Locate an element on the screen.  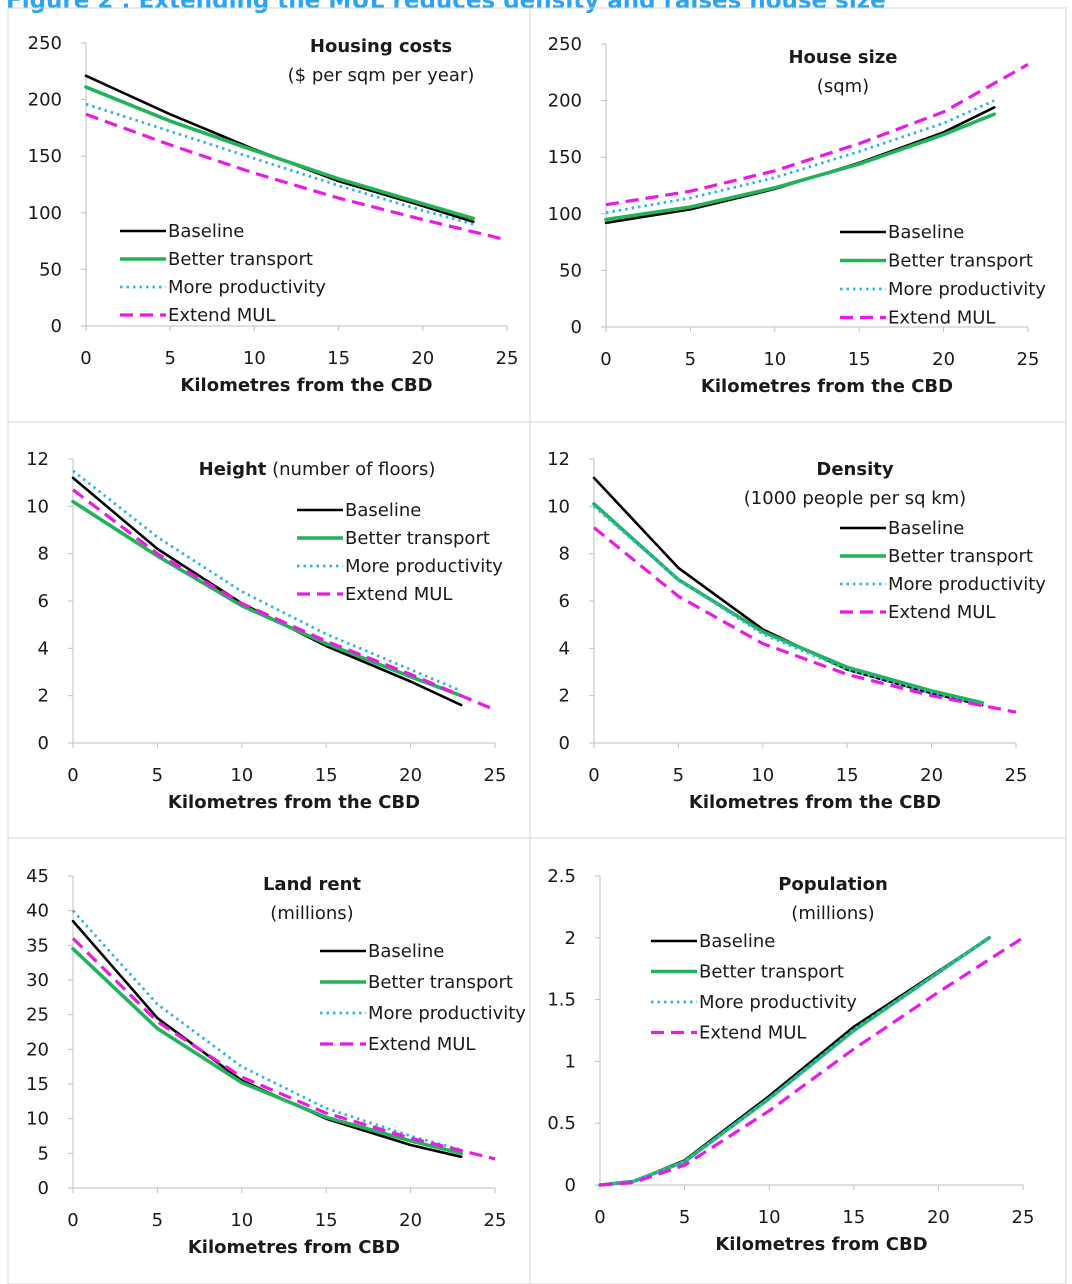
chart-title-bold: House size is located at coordinates (842, 57).